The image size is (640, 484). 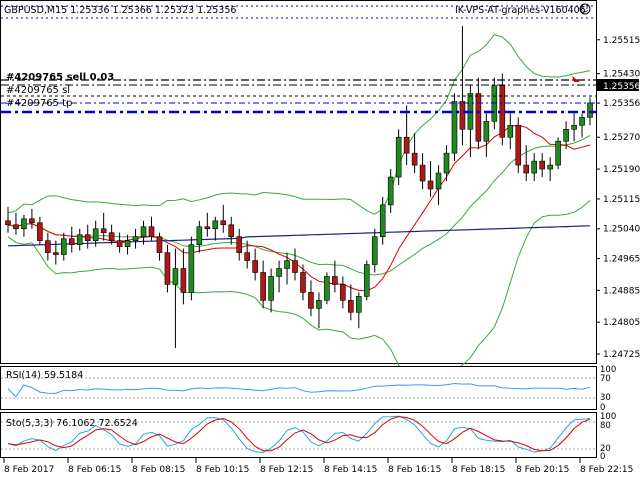 What do you see at coordinates (308, 389) in the screenshot?
I see `rsi-panel: RSI(14) 59.5184 100 70 30 0` at bounding box center [308, 389].